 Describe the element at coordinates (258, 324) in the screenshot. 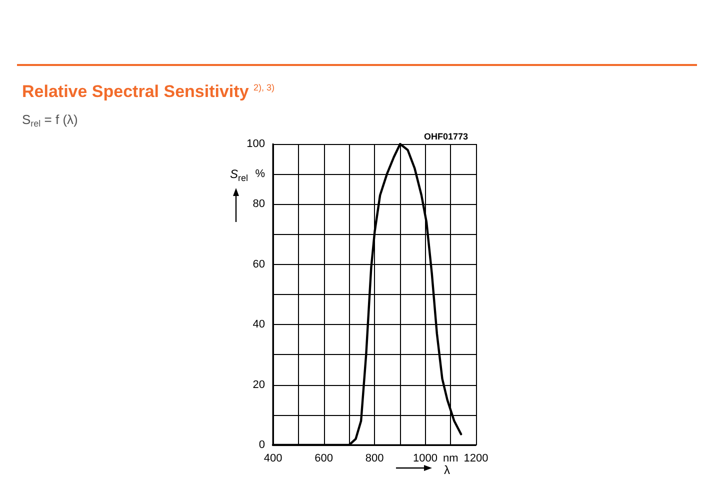

I see `y-tick-label: 40` at that location.